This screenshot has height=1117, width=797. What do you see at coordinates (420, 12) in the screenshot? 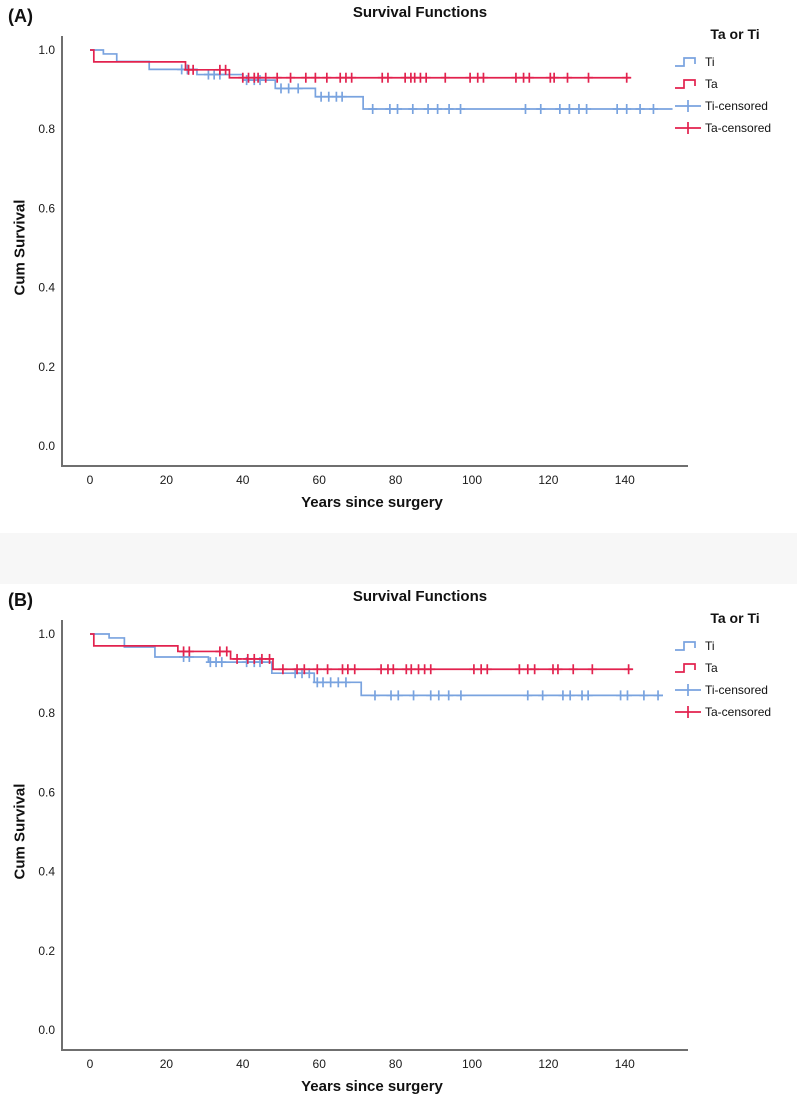
I see `chart-title-a: Survival Functions` at bounding box center [420, 12].